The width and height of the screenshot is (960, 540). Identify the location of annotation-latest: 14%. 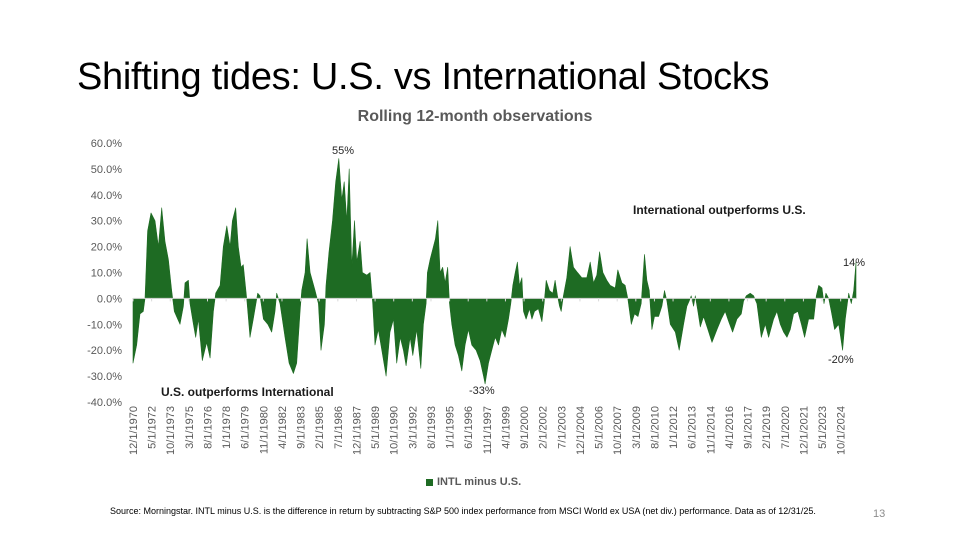
(854, 263).